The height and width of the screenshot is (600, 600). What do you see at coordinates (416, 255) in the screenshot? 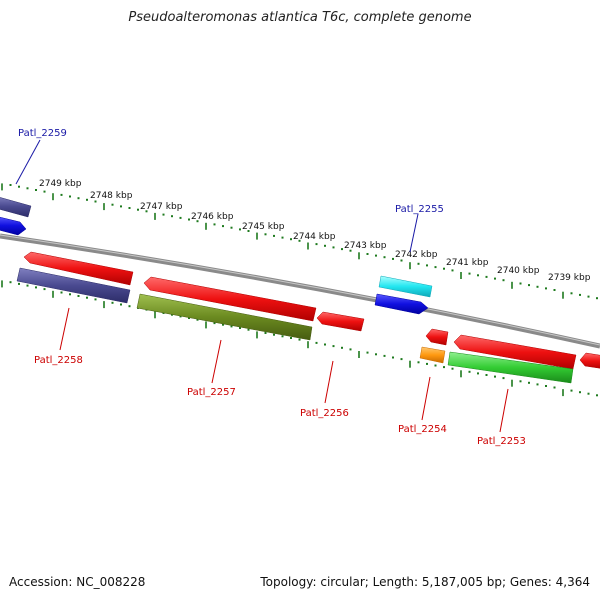
I see `kbp-label: 2742 kbp` at bounding box center [416, 255].